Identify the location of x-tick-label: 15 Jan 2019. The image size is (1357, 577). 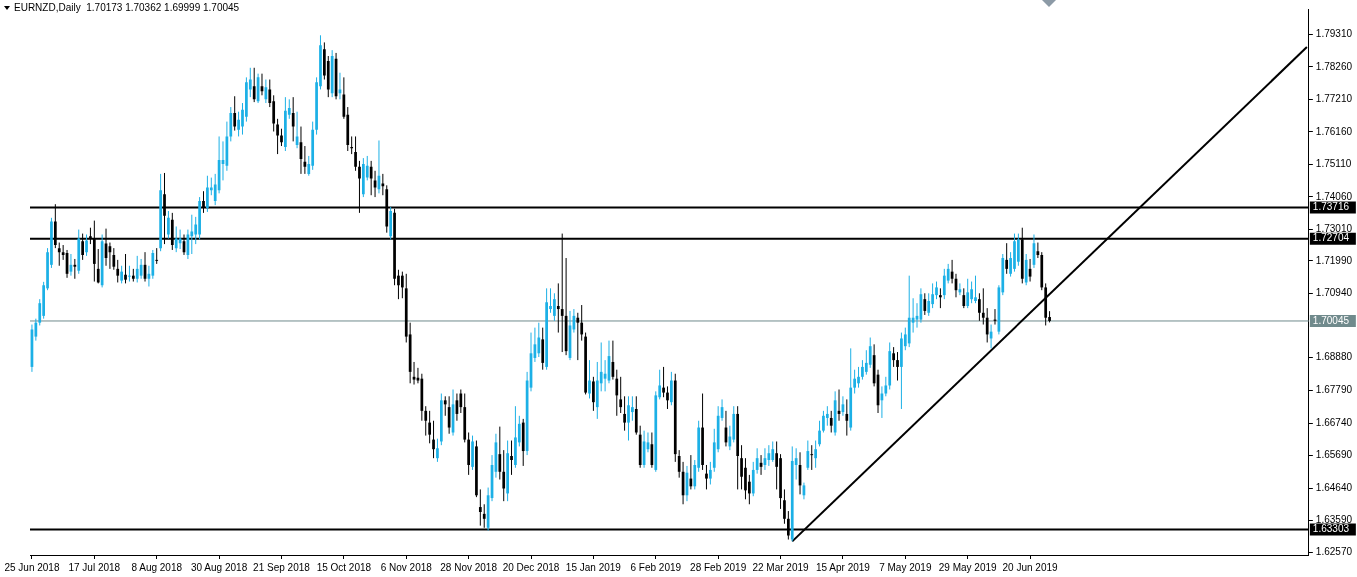
(593, 567).